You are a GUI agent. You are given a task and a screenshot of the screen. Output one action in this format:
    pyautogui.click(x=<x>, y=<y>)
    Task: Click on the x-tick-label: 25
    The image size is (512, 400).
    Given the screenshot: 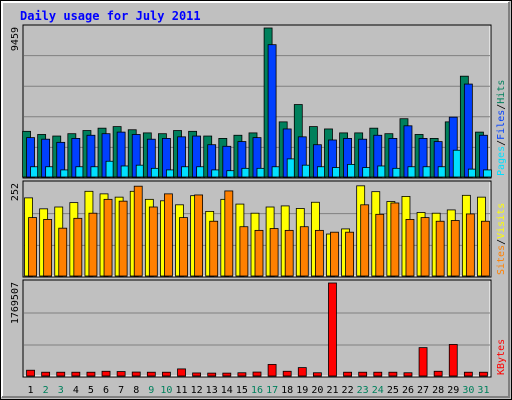 What is the action you would take?
    pyautogui.click(x=393, y=390)
    